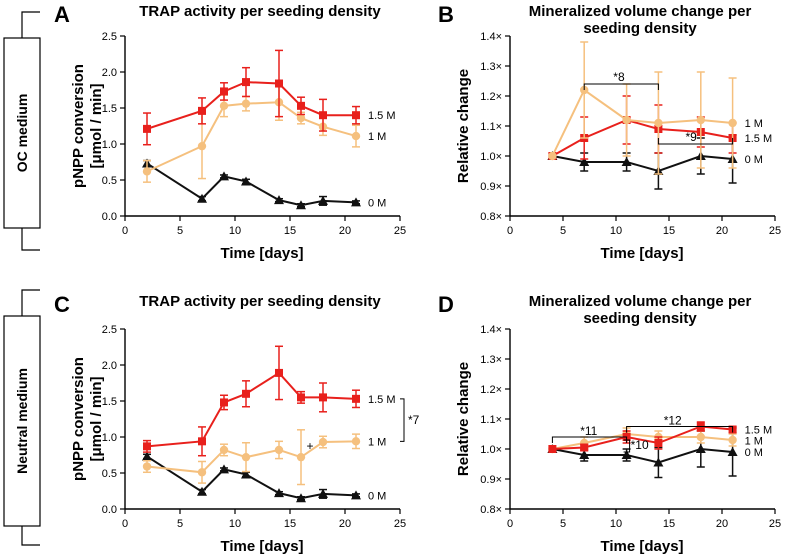 The image size is (790, 559). I want to click on panel-letter: B, so click(446, 14).